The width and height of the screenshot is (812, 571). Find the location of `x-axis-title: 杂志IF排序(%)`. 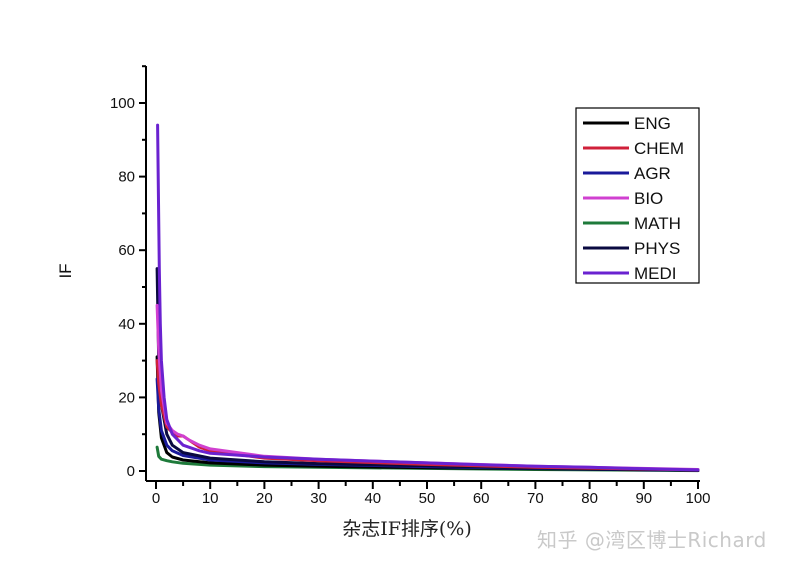

x-axis-title: 杂志IF排序(%) is located at coordinates (407, 529).